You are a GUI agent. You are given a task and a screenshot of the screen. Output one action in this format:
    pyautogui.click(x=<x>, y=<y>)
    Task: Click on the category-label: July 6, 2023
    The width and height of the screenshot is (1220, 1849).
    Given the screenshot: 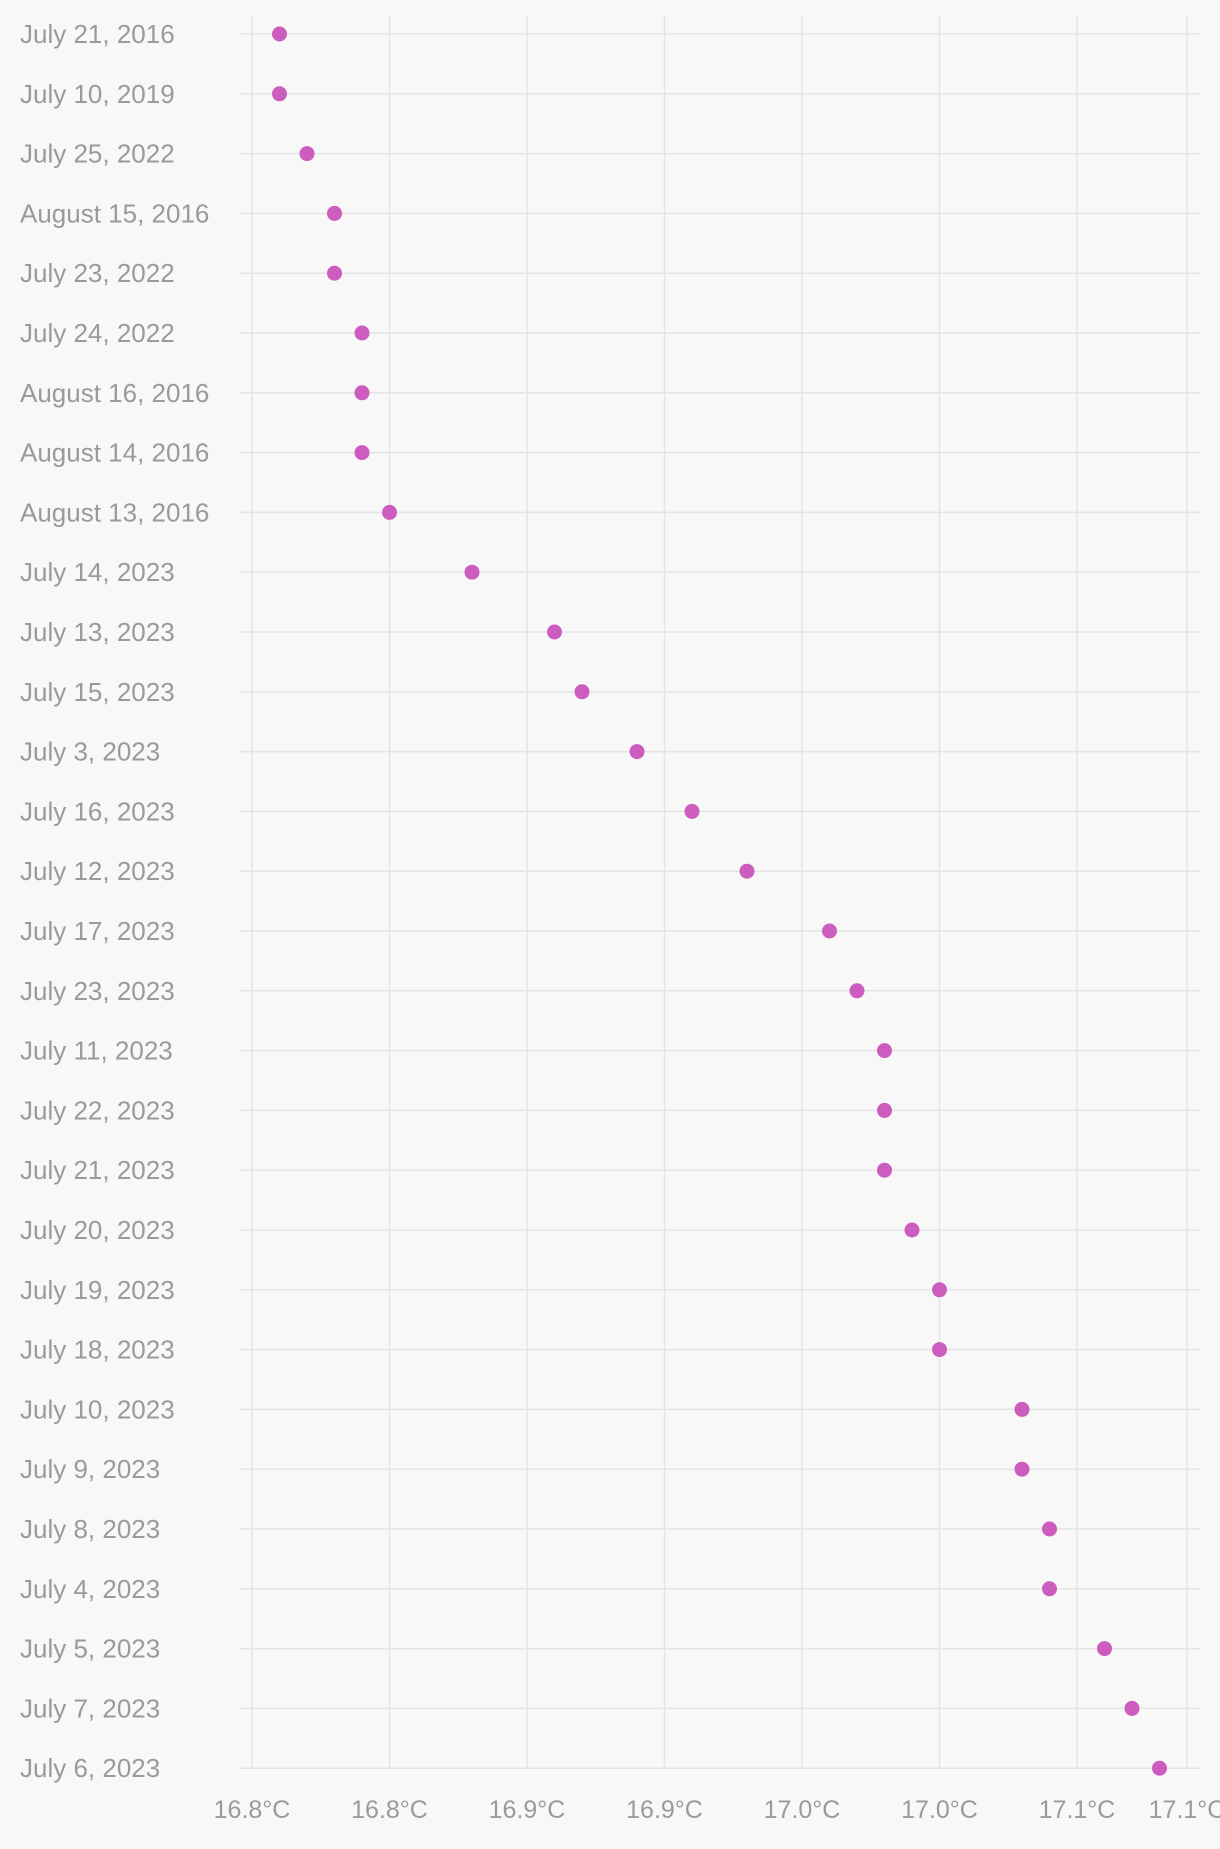 What is the action you would take?
    pyautogui.click(x=90, y=1768)
    